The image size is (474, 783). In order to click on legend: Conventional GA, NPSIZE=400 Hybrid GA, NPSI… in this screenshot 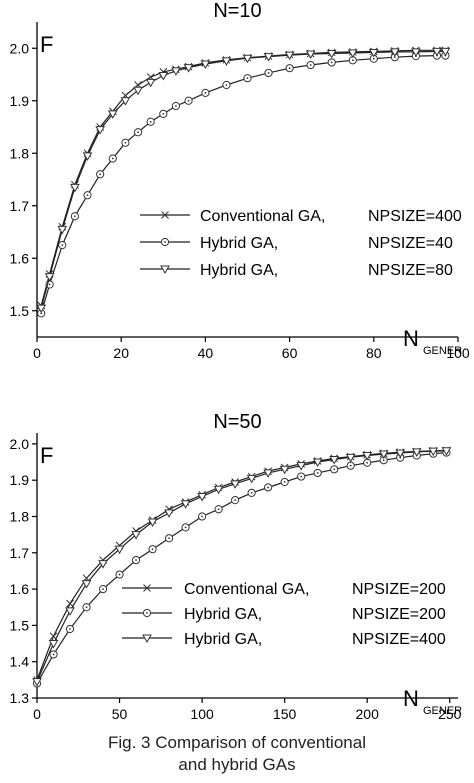, I will do `click(301, 243)`.